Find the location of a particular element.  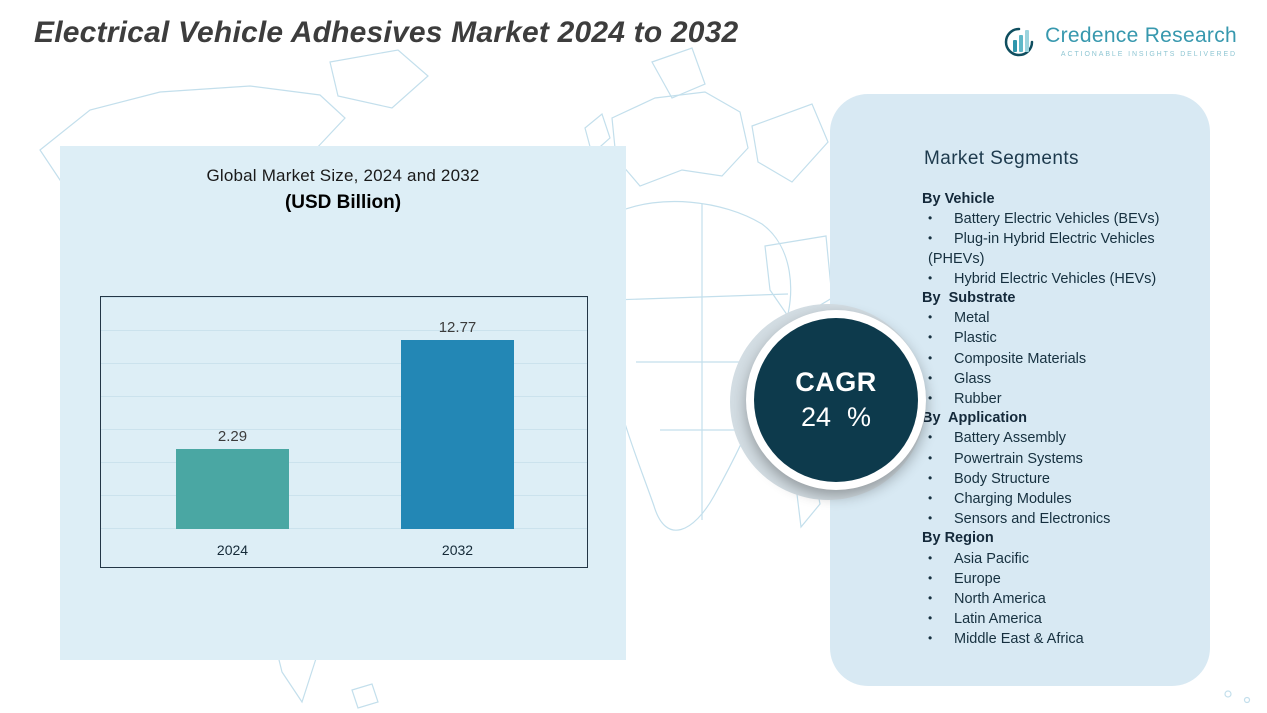

chart-subtitle: (USD Billion) is located at coordinates (343, 202).